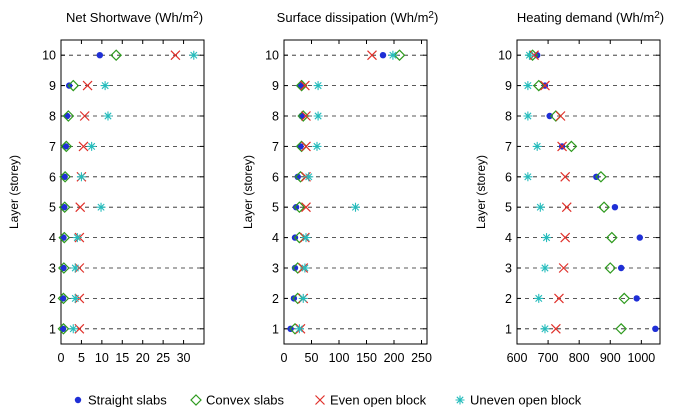 This screenshot has width=681, height=419. What do you see at coordinates (518, 400) in the screenshot?
I see `legend-item-4: Uneven open block` at bounding box center [518, 400].